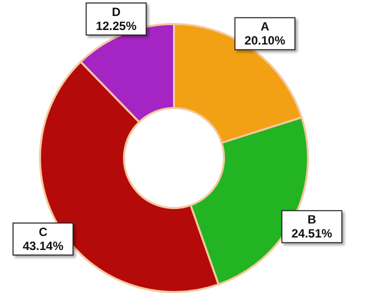  What do you see at coordinates (43, 246) in the screenshot?
I see `data-label: 43.14%` at bounding box center [43, 246].